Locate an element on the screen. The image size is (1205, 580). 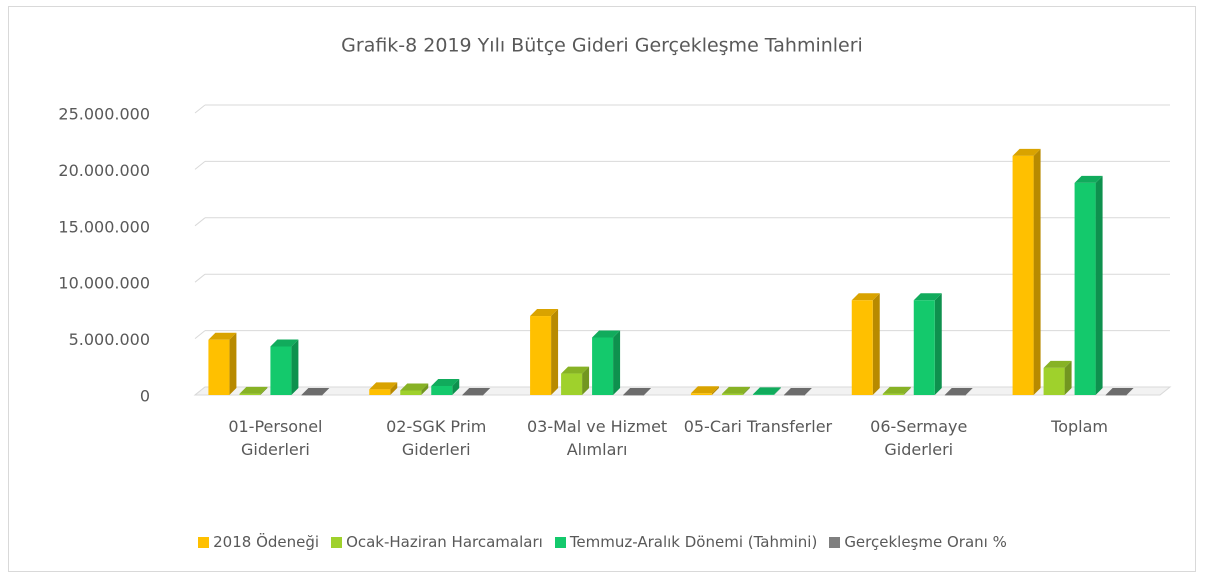
y-tick-label: 0 is located at coordinates (145, 396).